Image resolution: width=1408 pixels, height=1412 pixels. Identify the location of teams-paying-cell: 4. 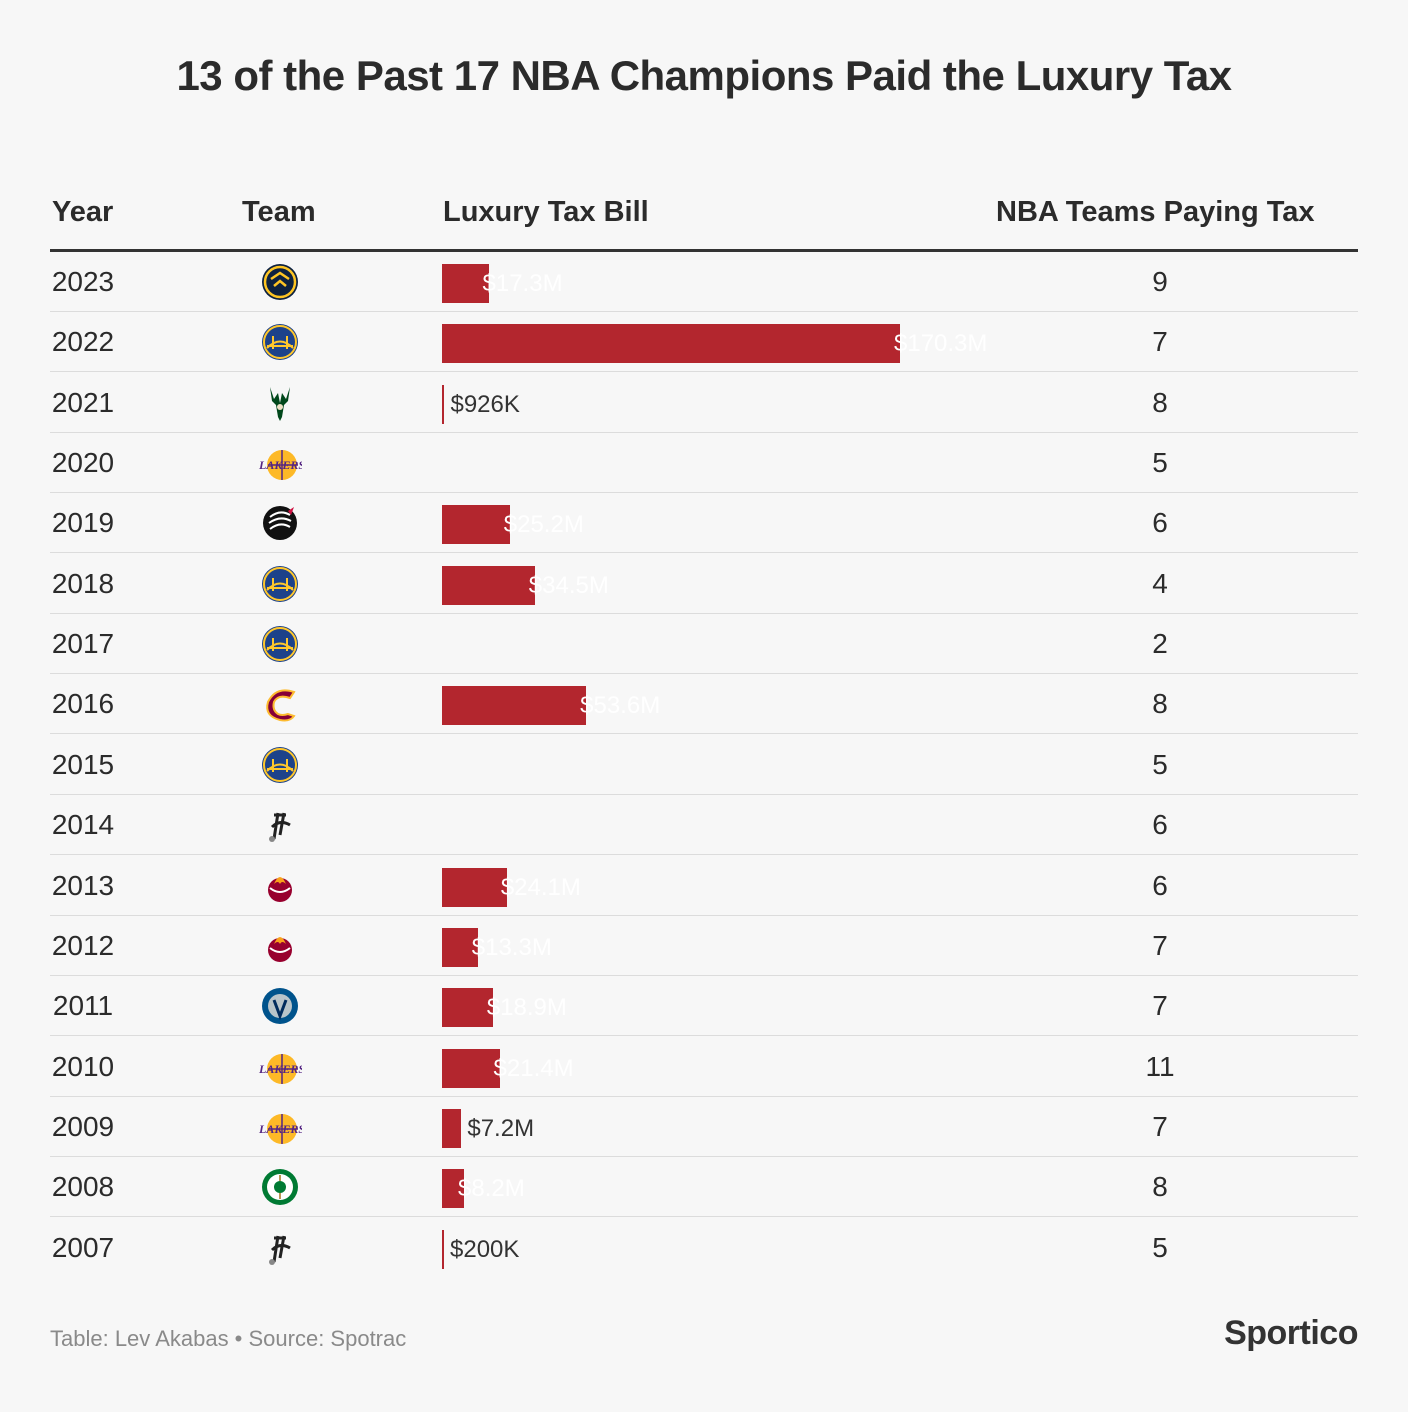
(1160, 583).